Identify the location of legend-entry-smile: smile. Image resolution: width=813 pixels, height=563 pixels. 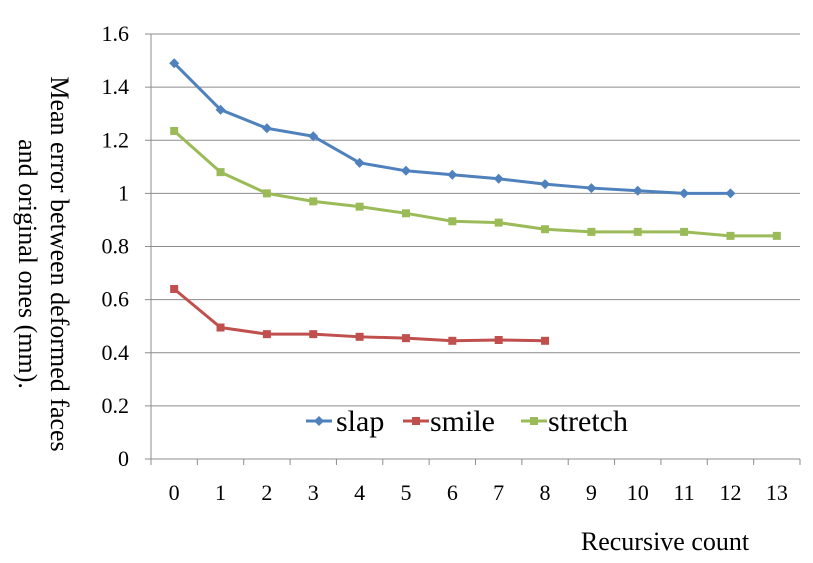
(449, 421).